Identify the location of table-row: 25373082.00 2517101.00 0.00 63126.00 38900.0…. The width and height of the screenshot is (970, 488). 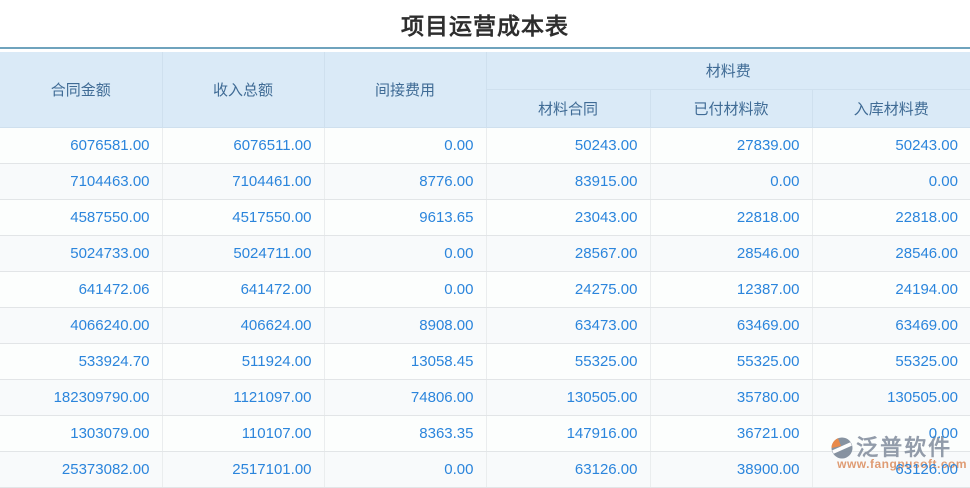
(485, 469).